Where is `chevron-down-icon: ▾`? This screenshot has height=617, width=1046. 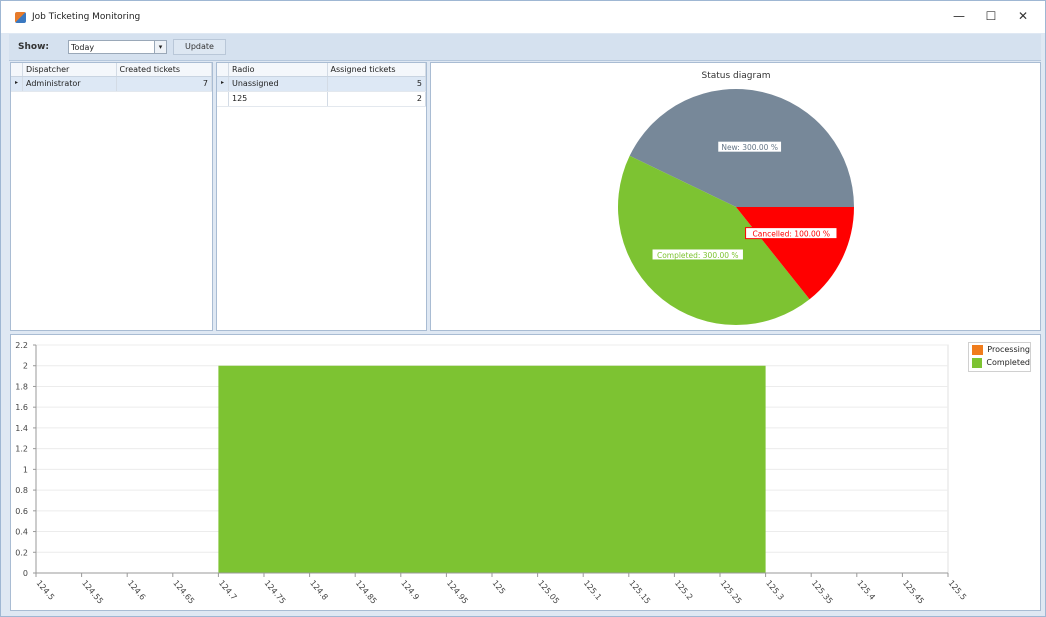
chevron-down-icon: ▾ is located at coordinates (160, 47).